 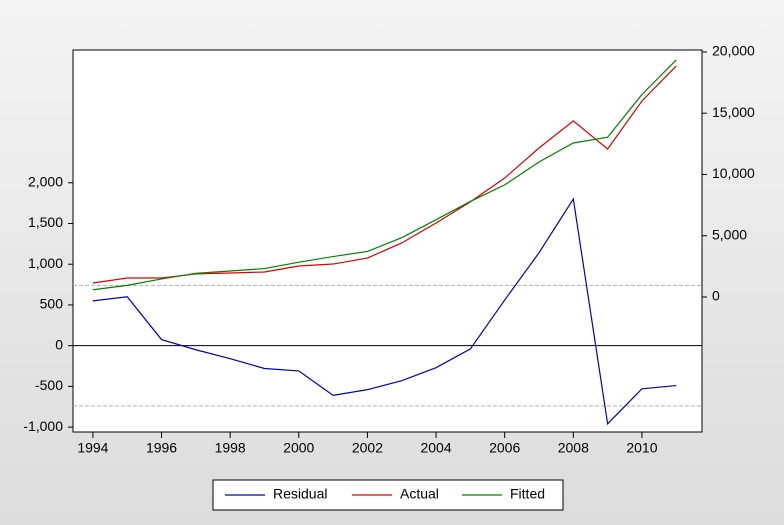 I want to click on x-tick-label: 2010, so click(x=641, y=448).